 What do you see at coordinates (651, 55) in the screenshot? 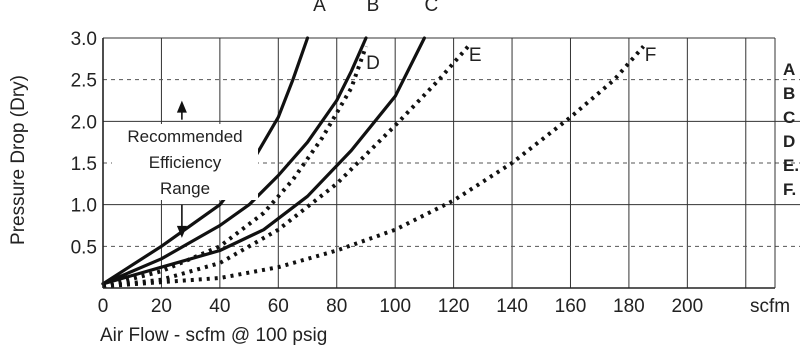
I see `series-label-f: F` at bounding box center [651, 55].